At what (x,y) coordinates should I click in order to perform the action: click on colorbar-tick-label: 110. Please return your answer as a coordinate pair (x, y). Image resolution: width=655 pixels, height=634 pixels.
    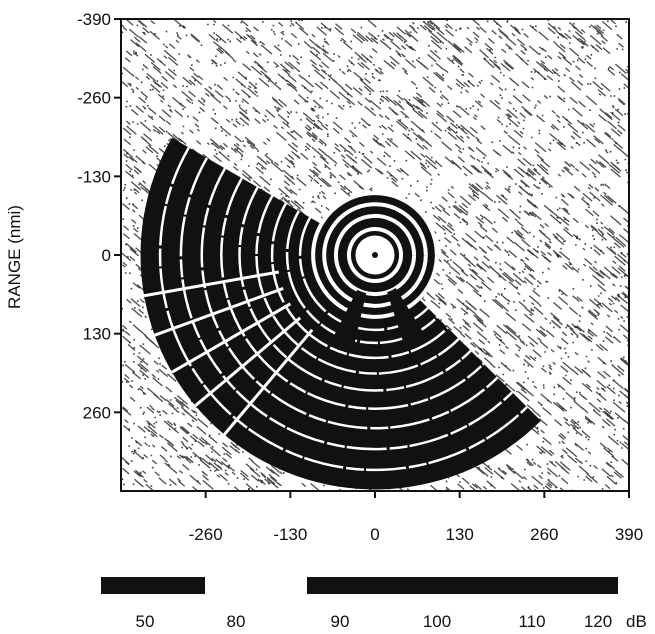
    Looking at the image, I should click on (531, 621).